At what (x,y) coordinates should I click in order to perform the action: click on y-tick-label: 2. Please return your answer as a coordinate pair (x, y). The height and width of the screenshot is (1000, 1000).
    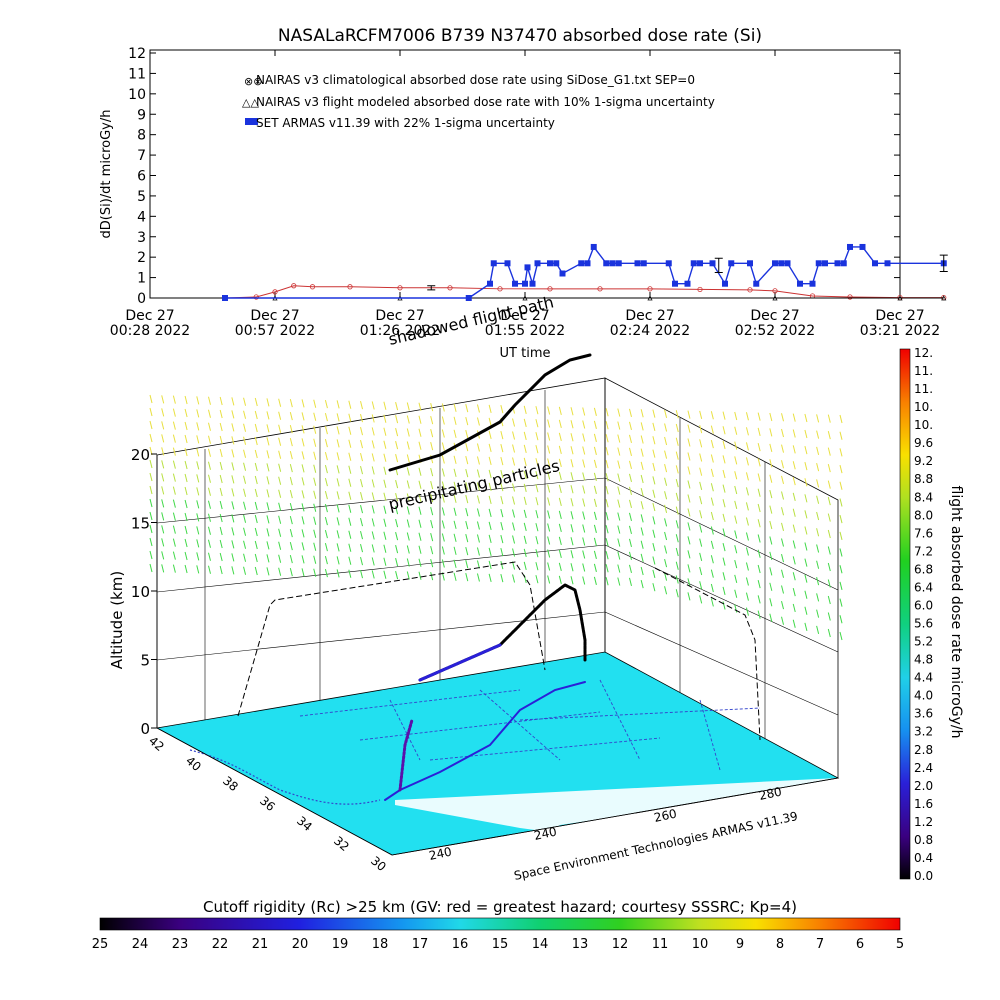
    Looking at the image, I should click on (141, 258).